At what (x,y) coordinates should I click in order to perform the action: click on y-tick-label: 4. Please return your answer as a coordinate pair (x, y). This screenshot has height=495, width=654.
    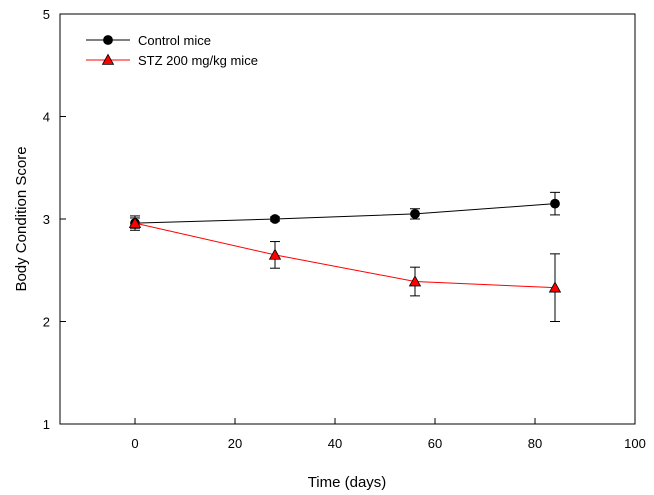
    Looking at the image, I should click on (46, 117).